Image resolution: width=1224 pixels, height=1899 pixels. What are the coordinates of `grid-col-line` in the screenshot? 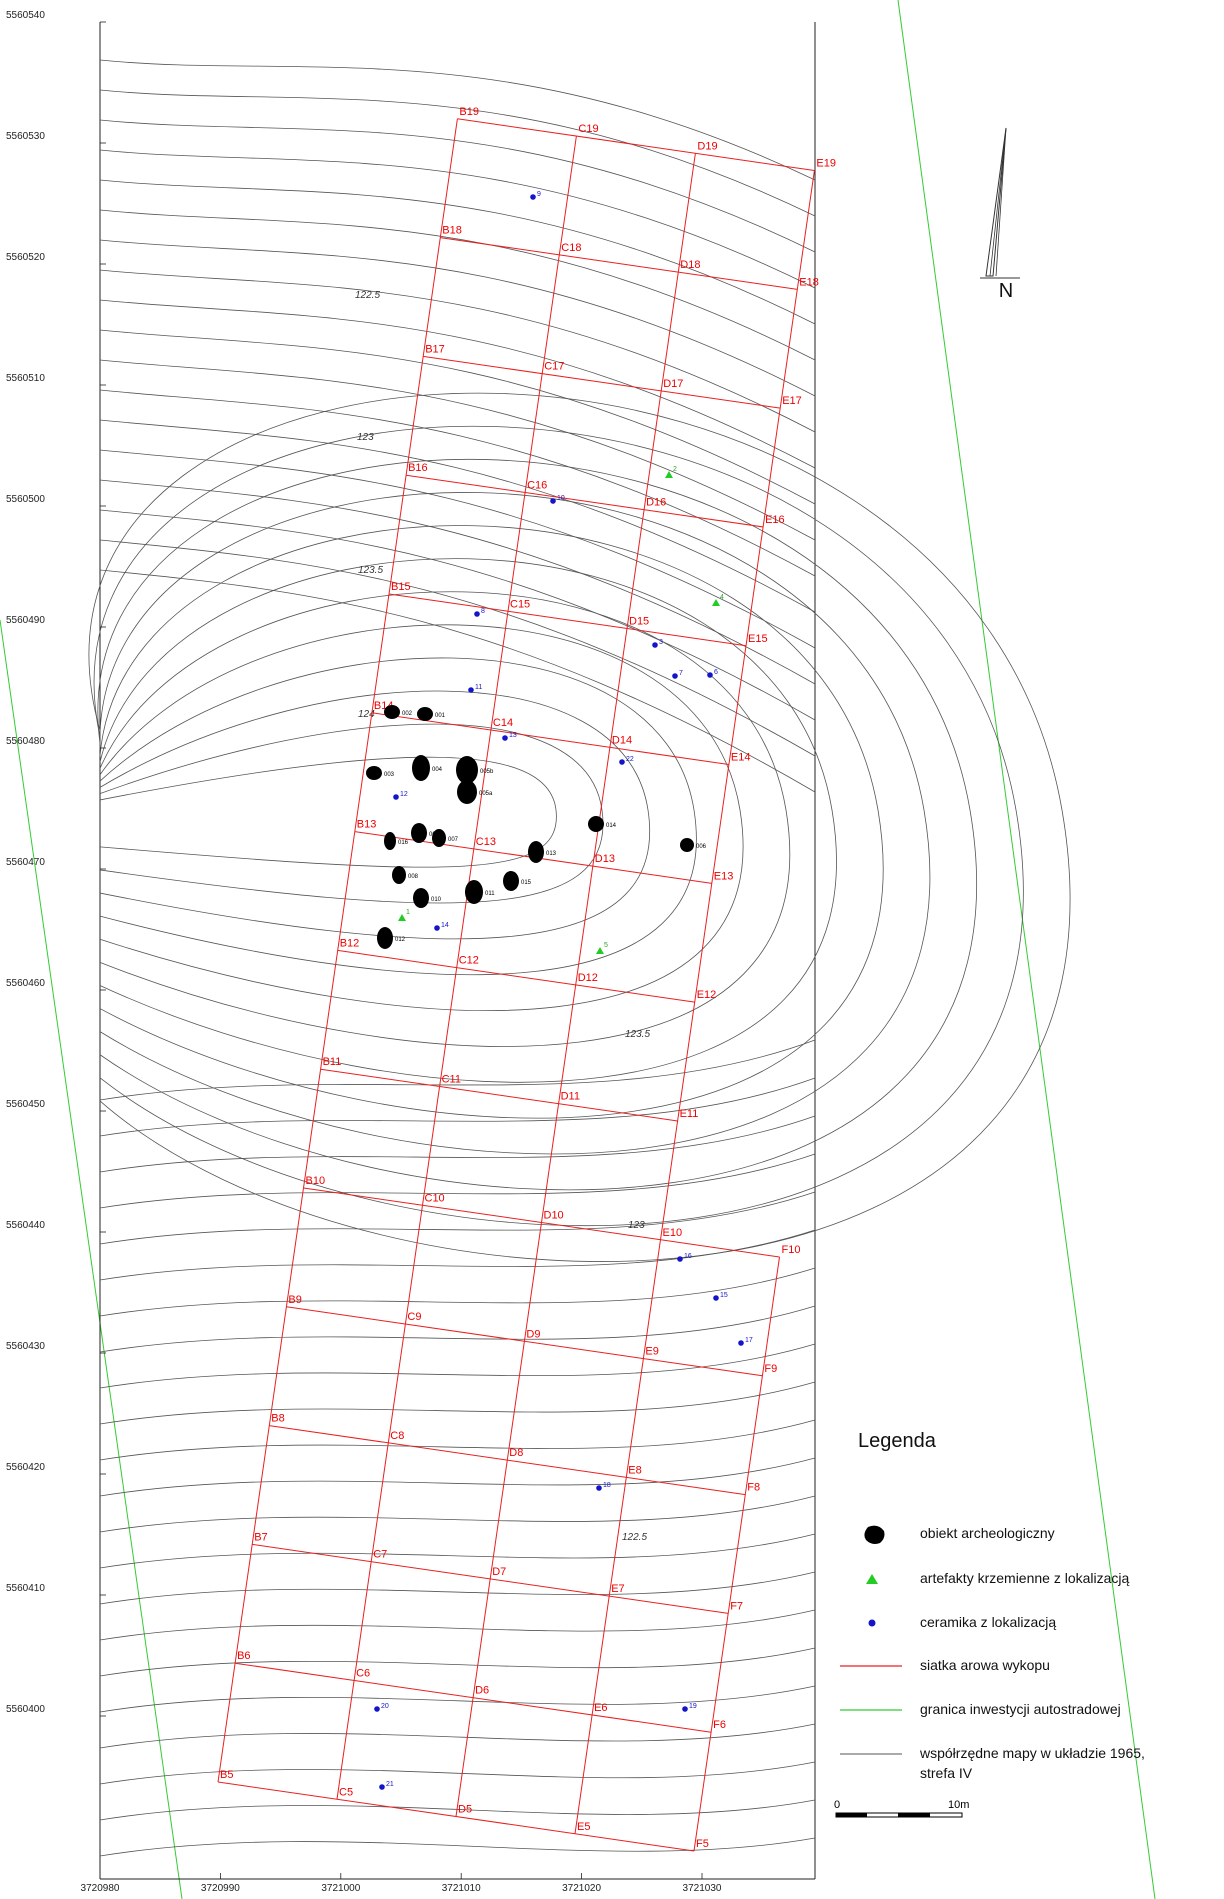 It's located at (736, 1554).